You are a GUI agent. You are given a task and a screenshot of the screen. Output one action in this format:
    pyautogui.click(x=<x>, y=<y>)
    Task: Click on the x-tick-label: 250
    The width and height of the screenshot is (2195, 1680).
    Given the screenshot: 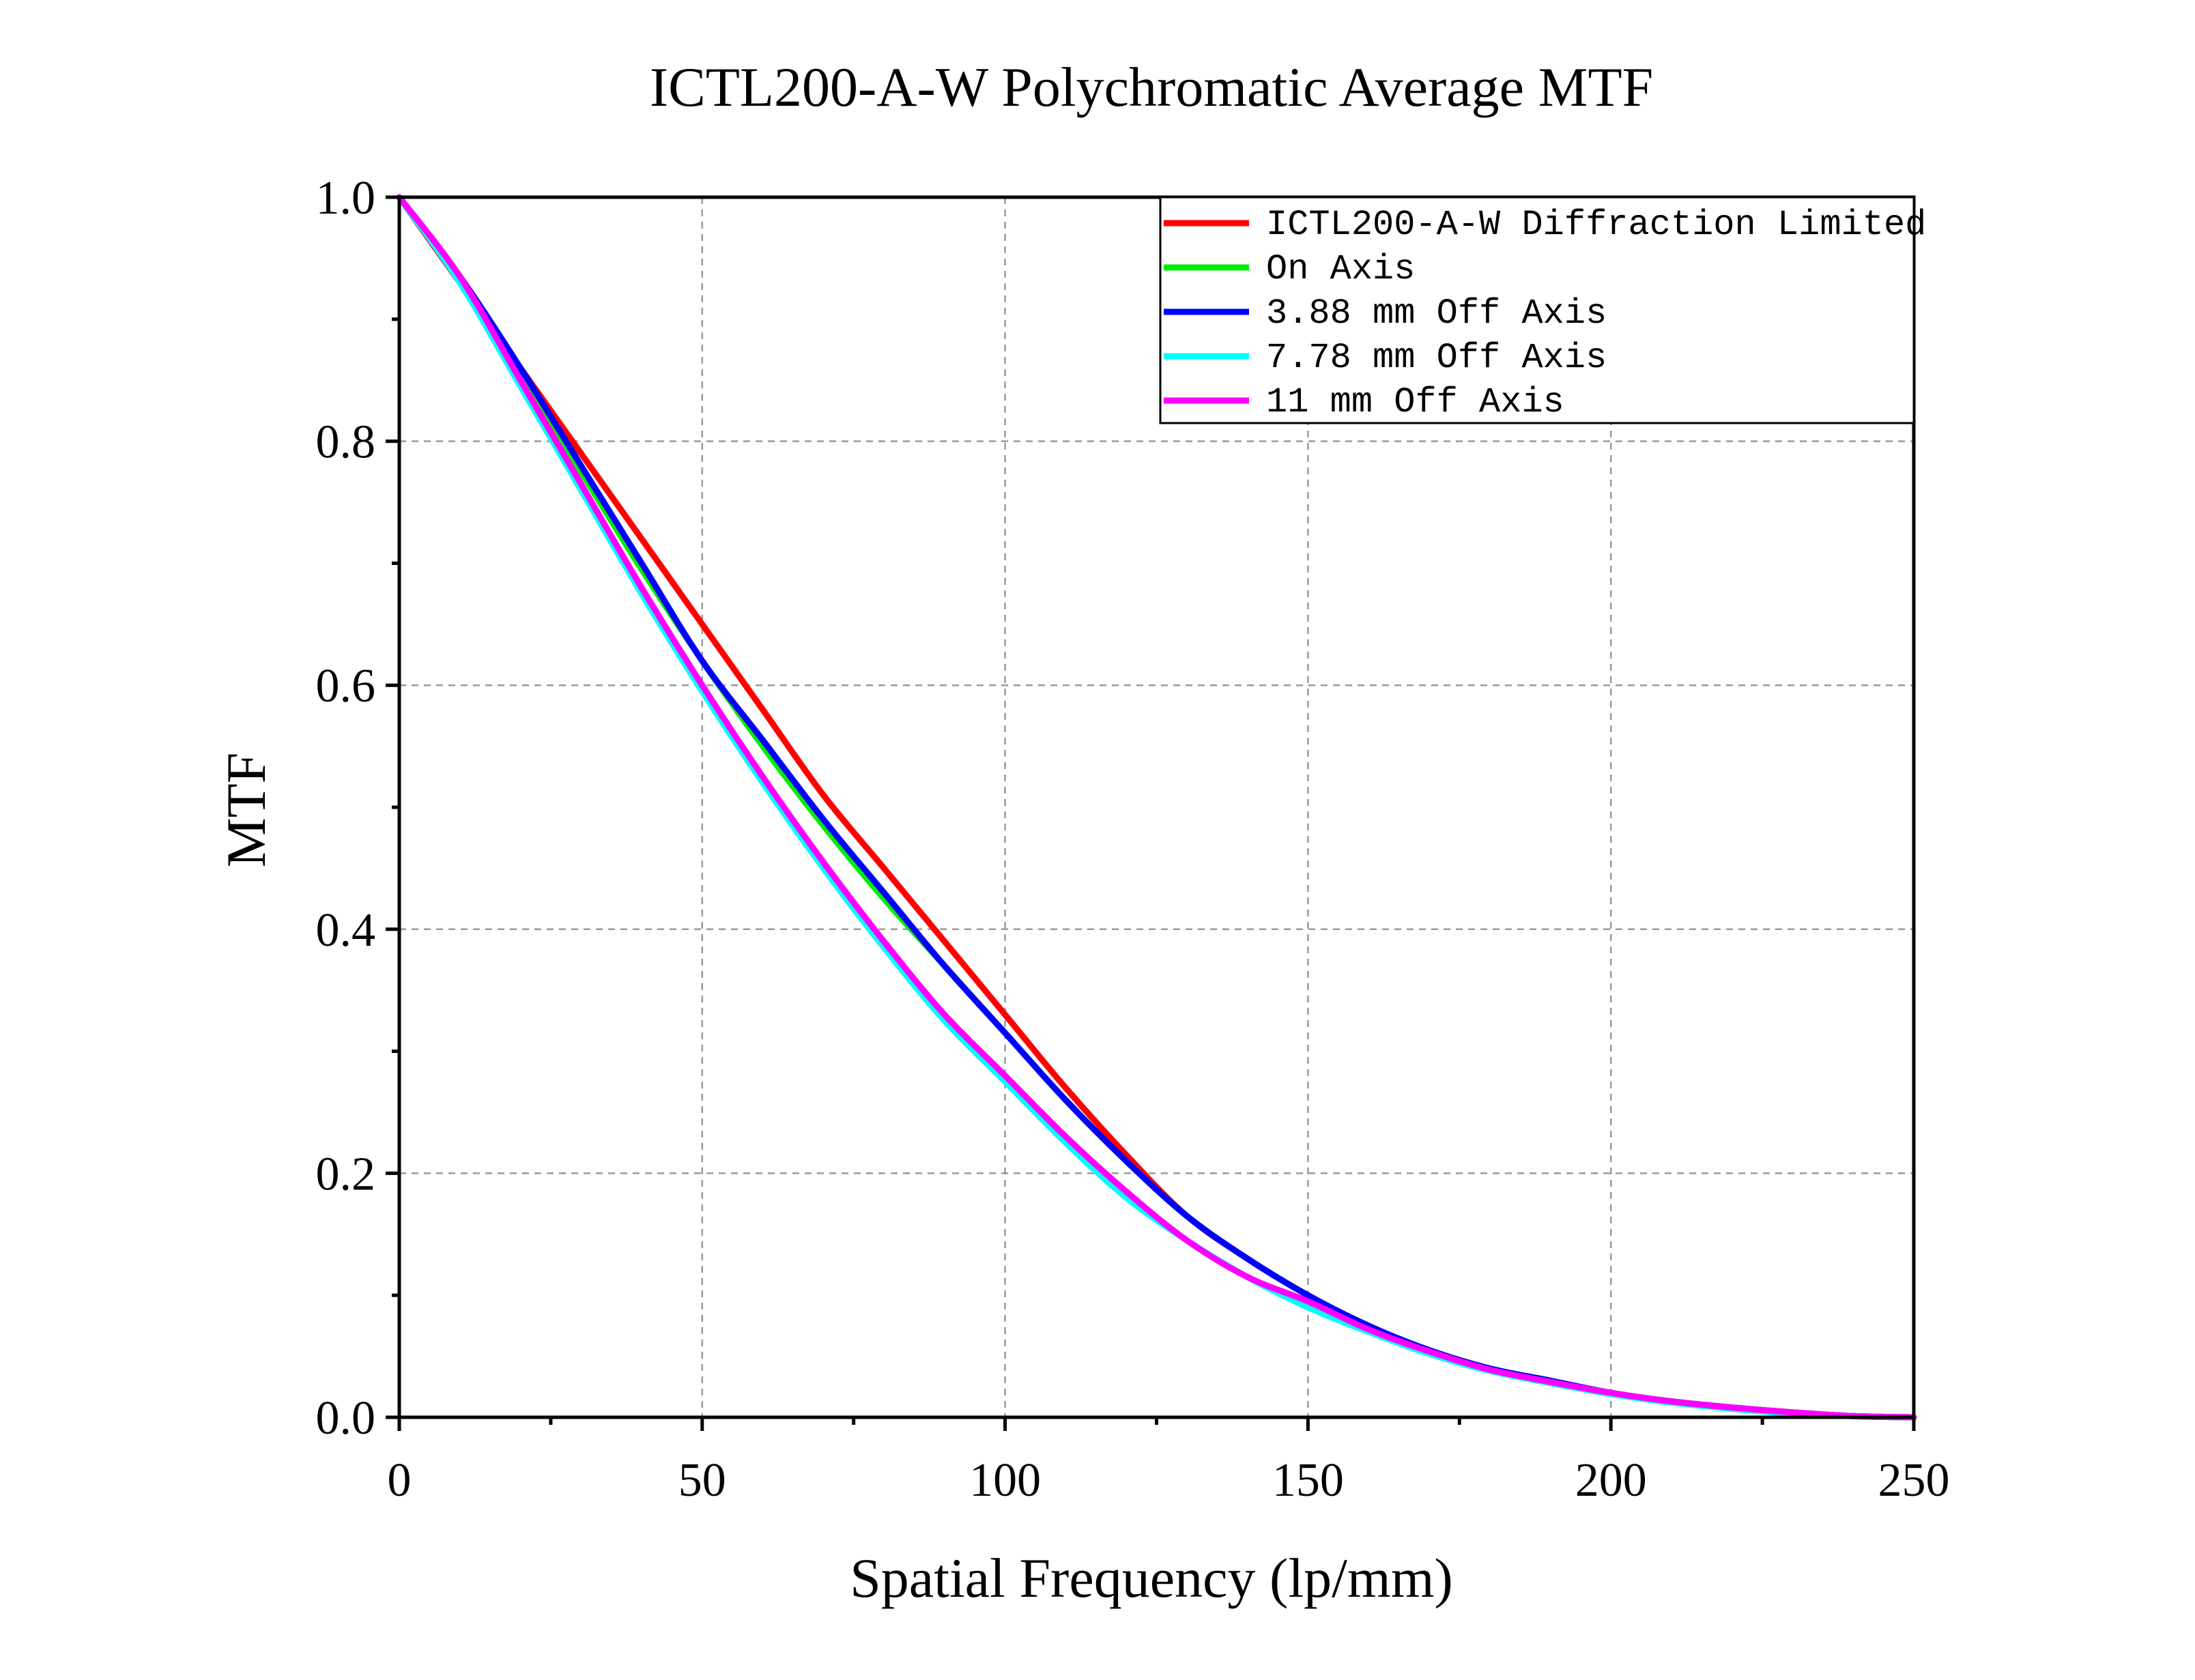 What is the action you would take?
    pyautogui.click(x=1914, y=1480)
    